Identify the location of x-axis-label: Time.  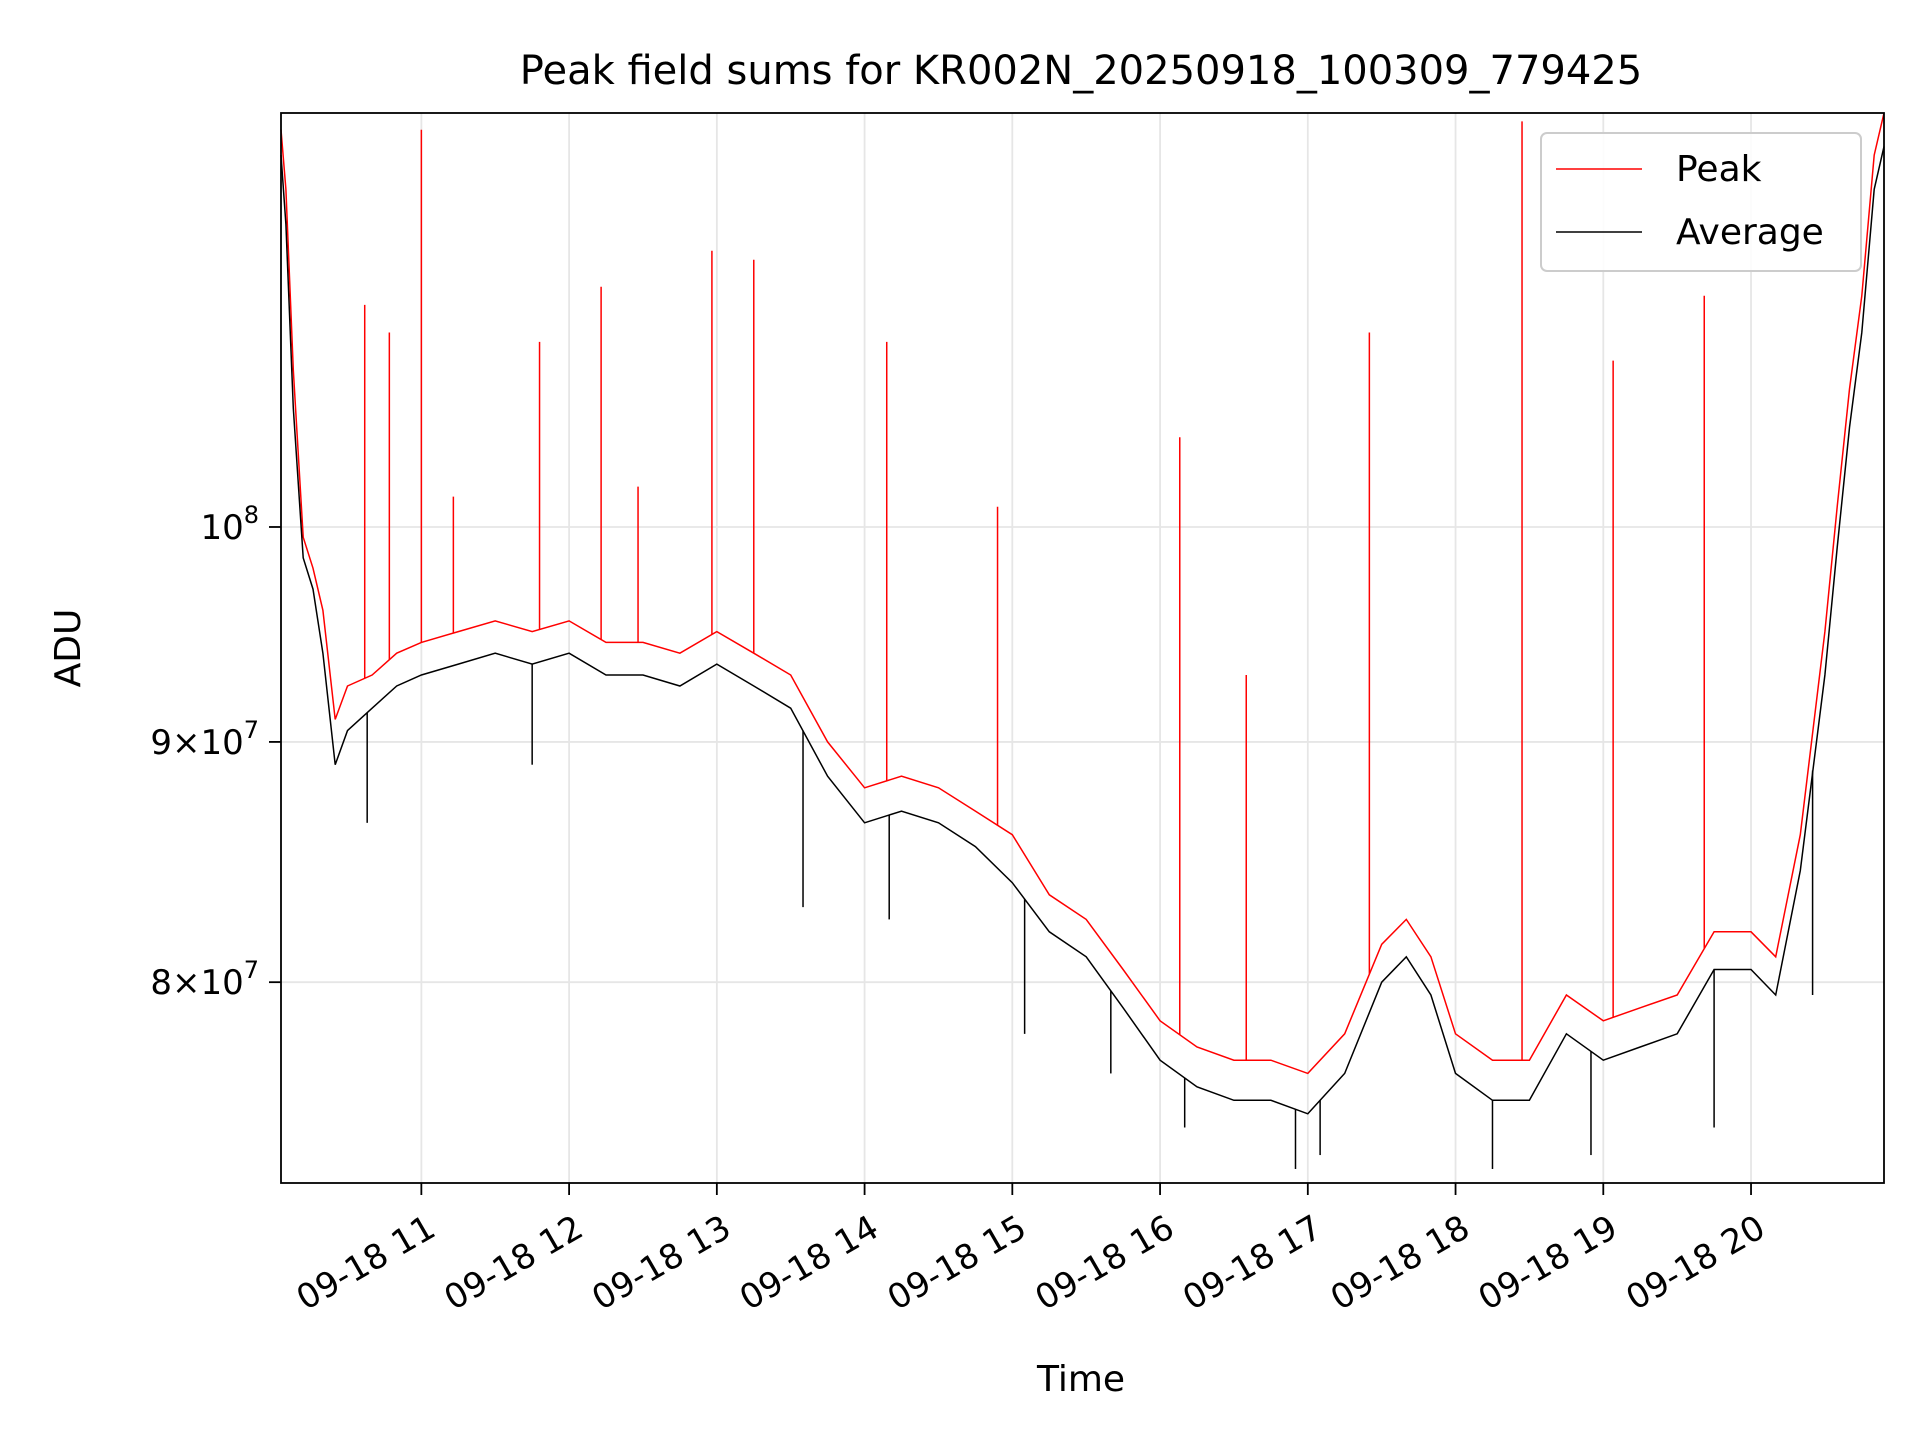
(1080, 1379).